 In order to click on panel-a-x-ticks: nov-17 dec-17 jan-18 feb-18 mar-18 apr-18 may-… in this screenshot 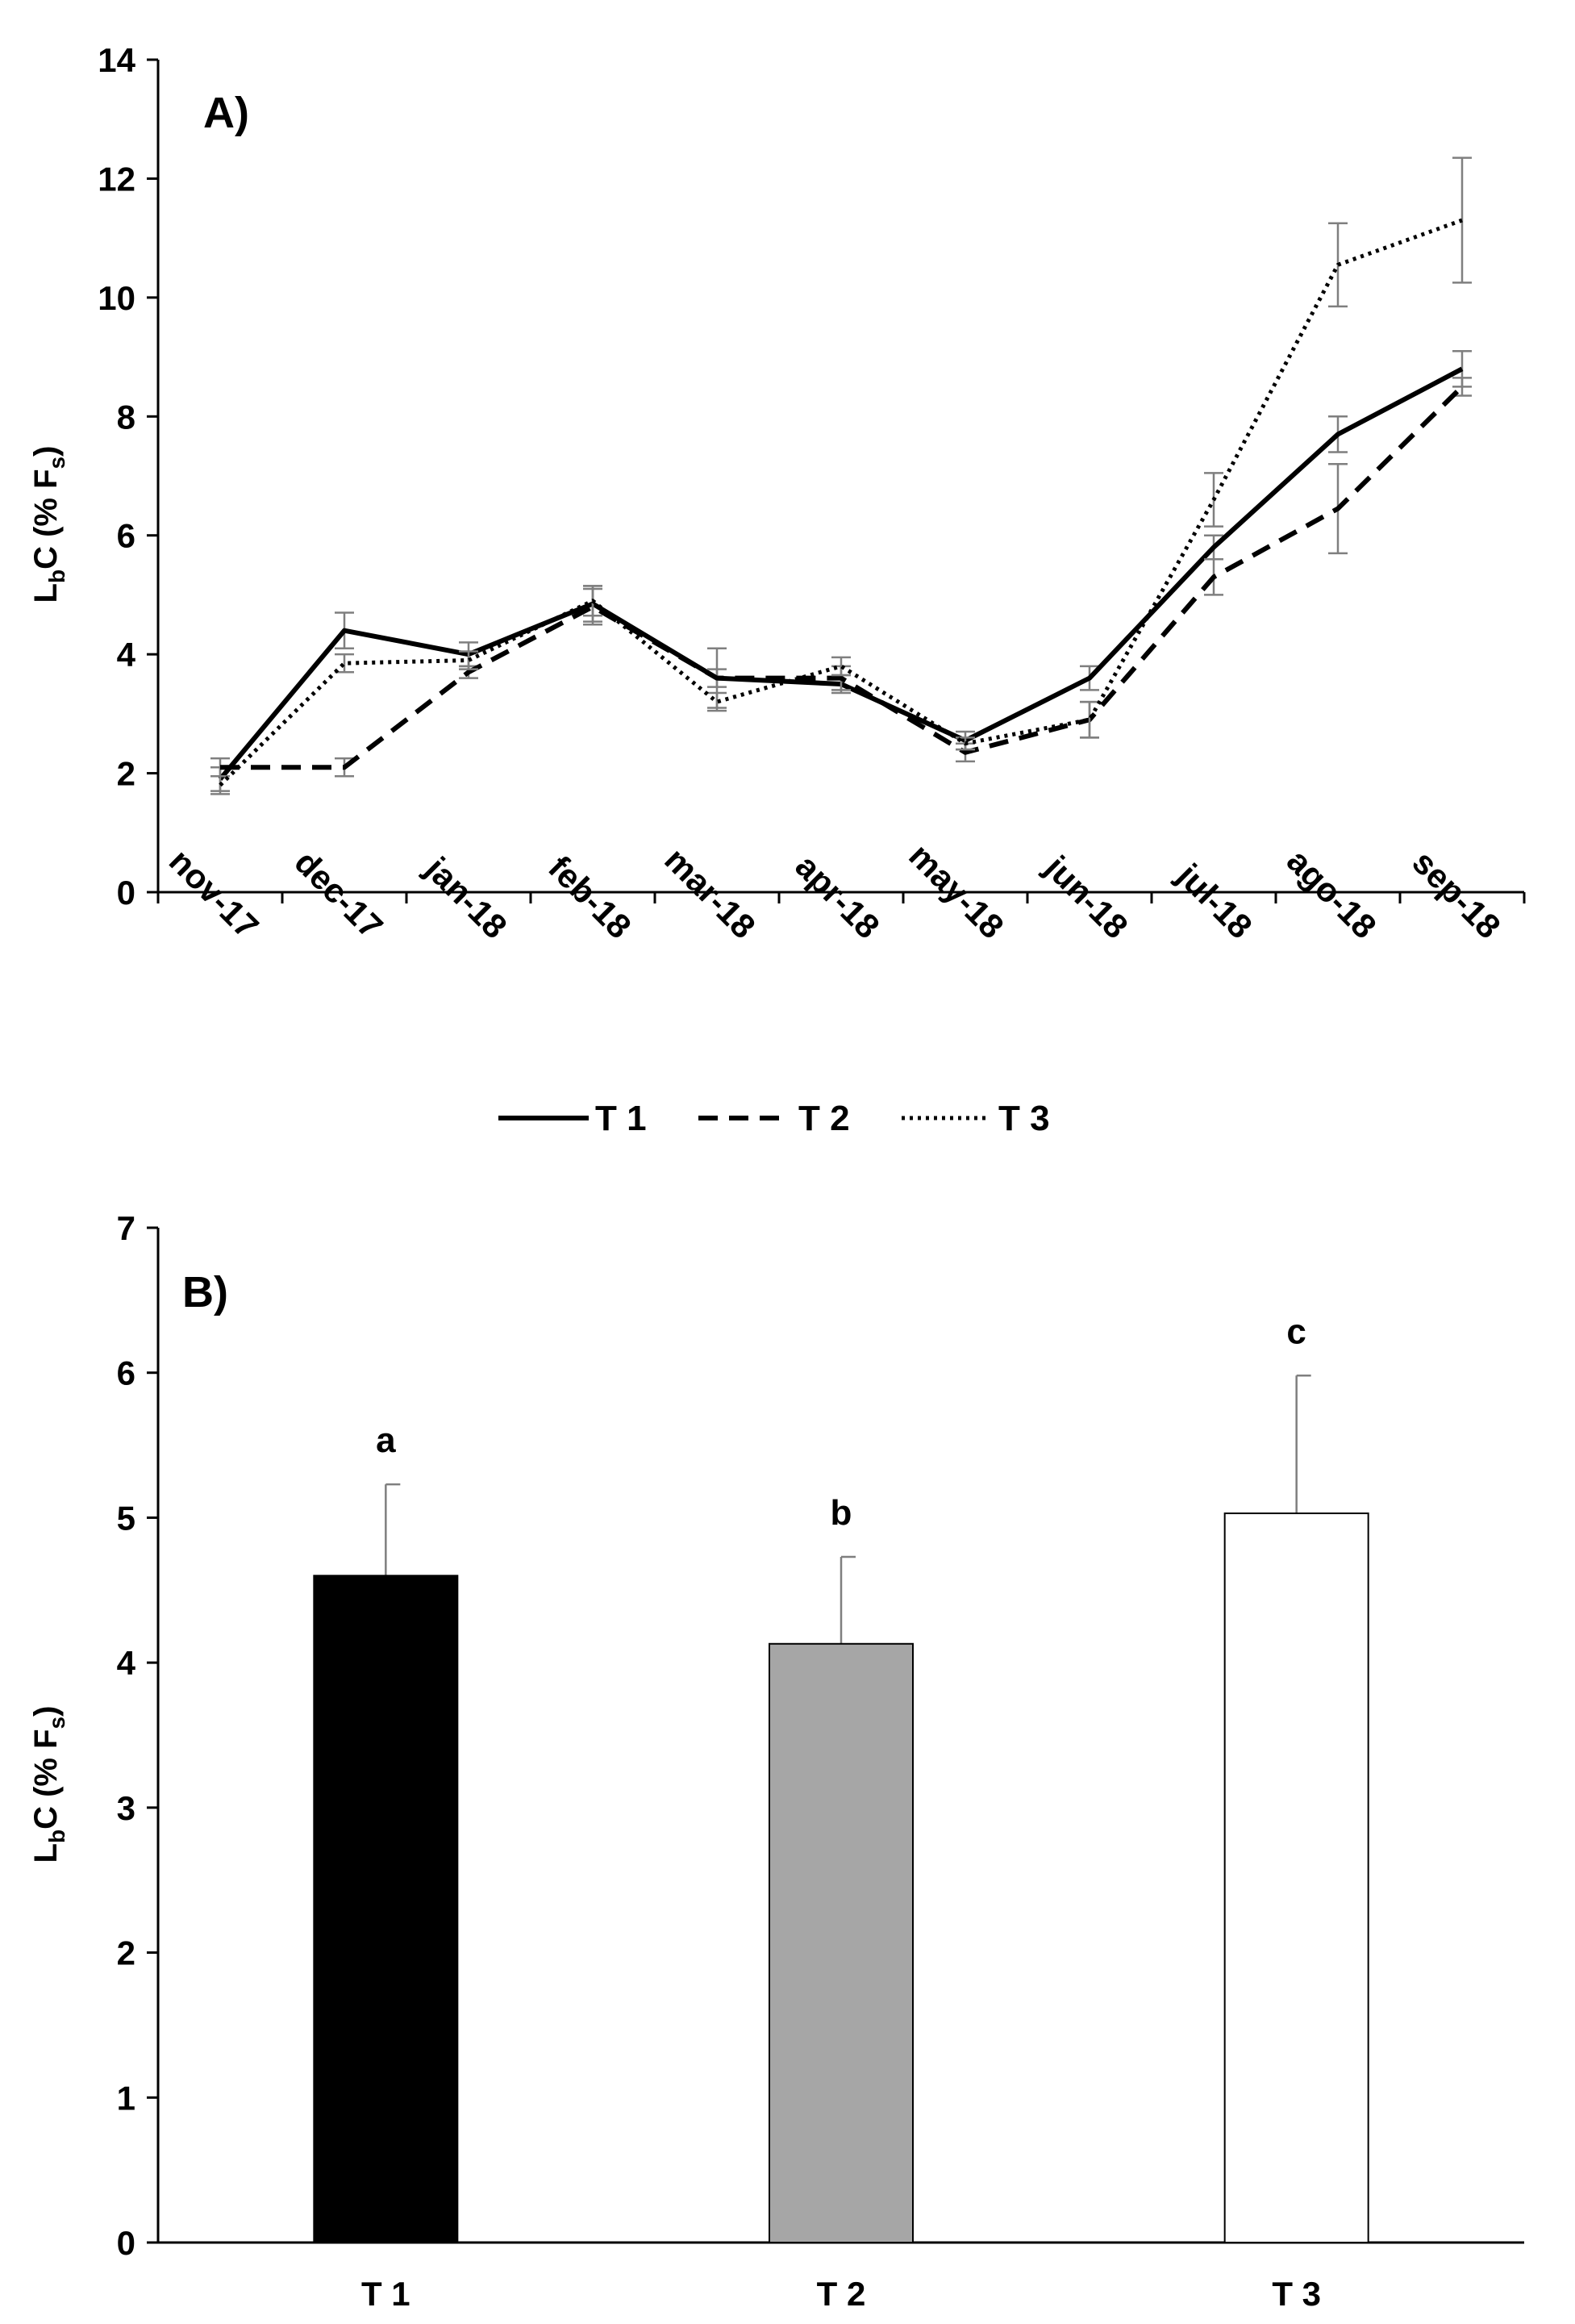, I will do `click(841, 891)`.